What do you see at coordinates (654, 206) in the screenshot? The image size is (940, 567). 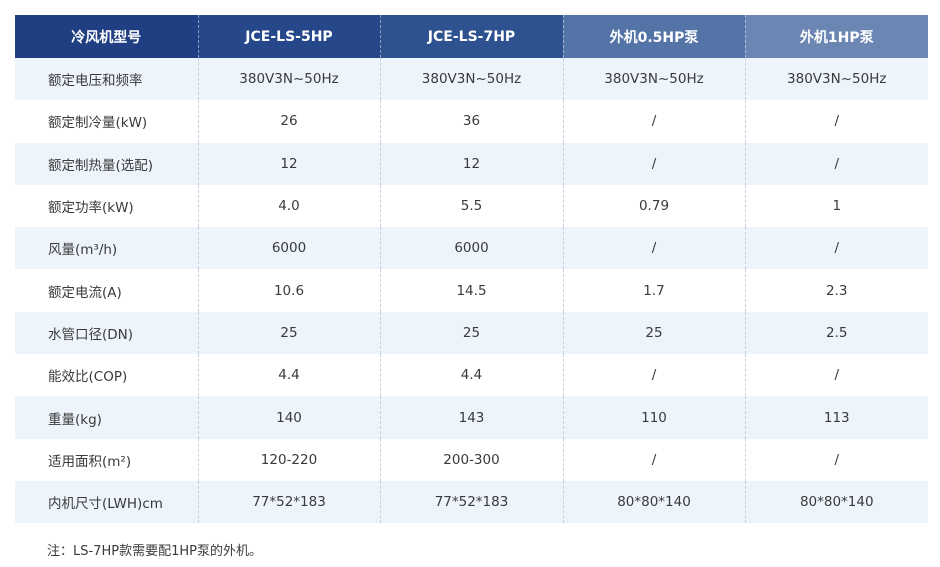 I see `table-cell: 0.79` at bounding box center [654, 206].